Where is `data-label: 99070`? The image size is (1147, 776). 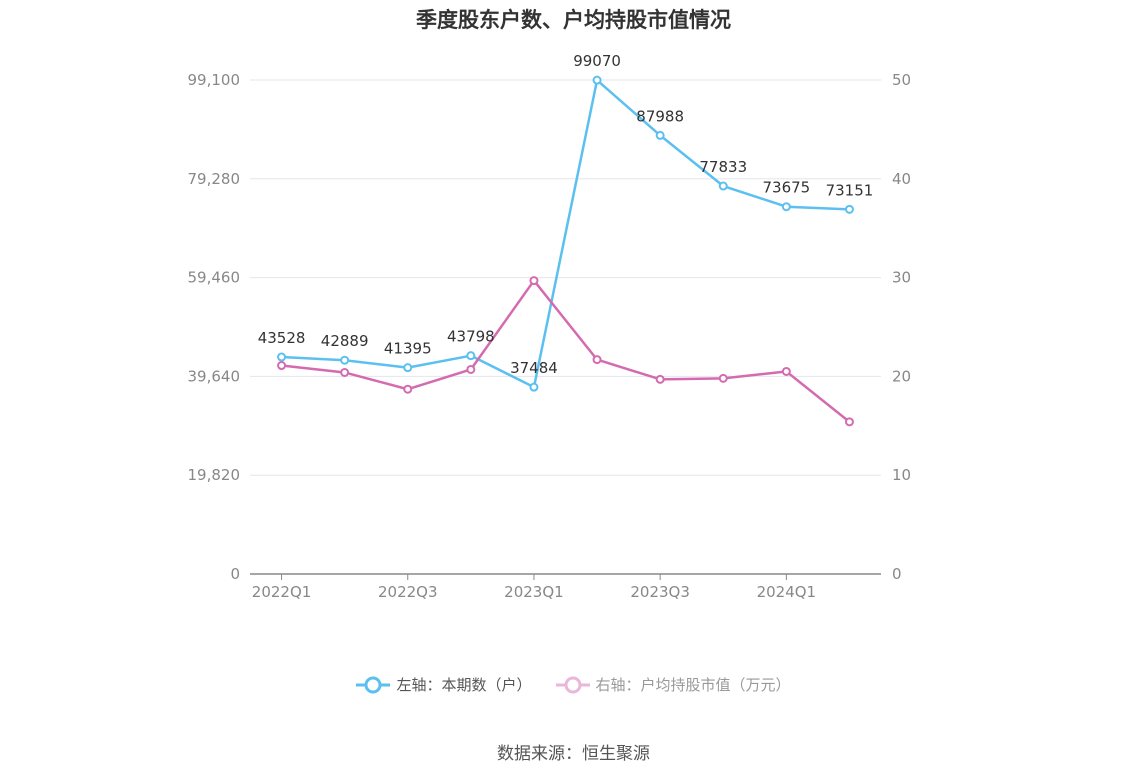 data-label: 99070 is located at coordinates (597, 61).